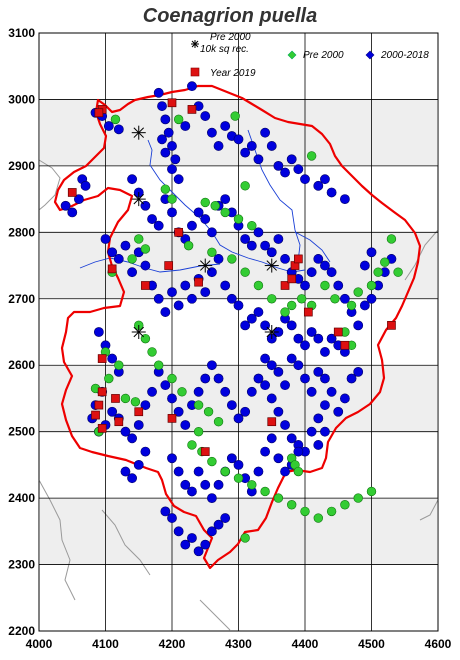 This screenshot has width=460, height=660. I want to click on x-tick-label: 4200, so click(172, 644).